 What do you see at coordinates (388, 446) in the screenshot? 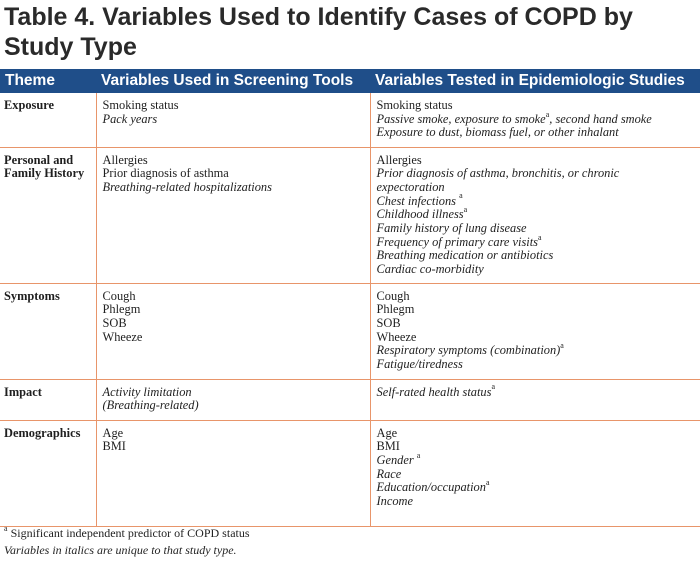
I see `epidemiologic-variable-text: BMI` at bounding box center [388, 446].